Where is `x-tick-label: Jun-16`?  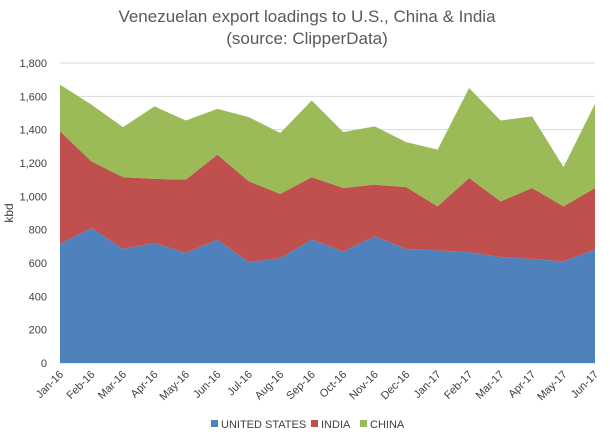
x-tick-label: Jun-16 is located at coordinates (207, 385).